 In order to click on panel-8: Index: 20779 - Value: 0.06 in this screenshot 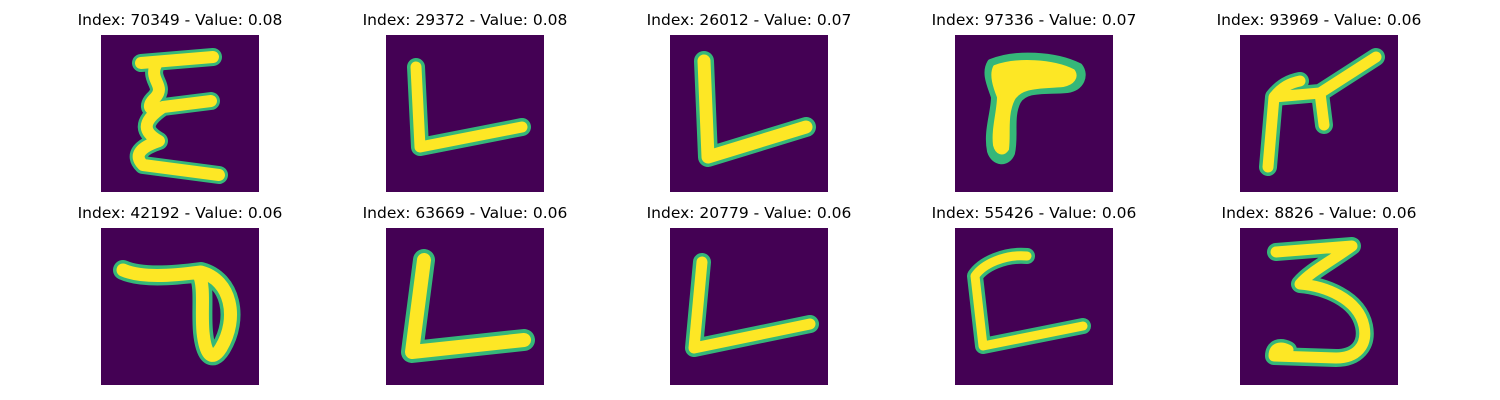, I will do `click(749, 299)`.